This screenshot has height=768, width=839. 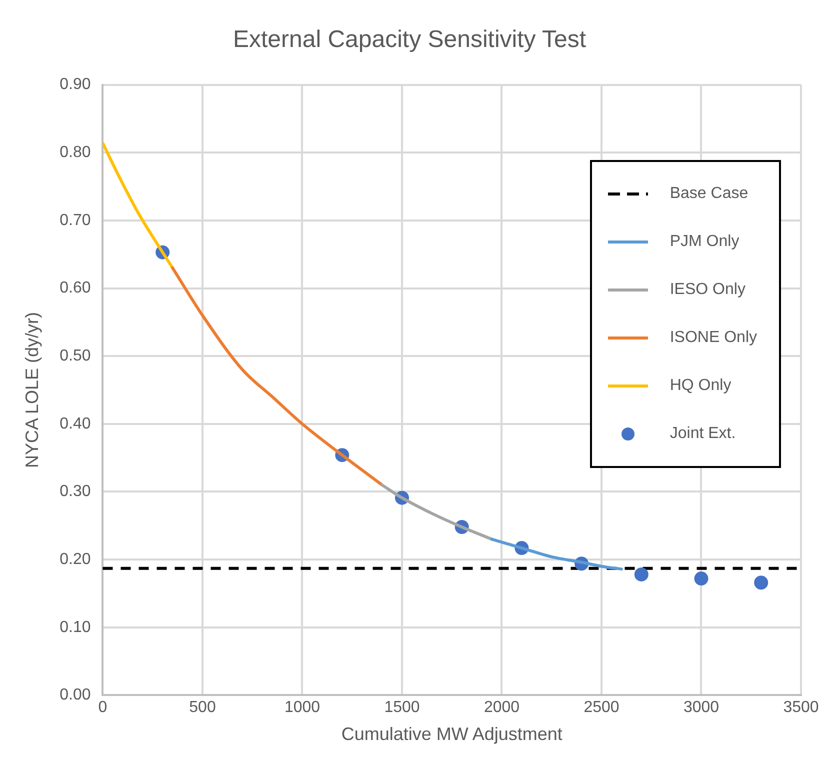 What do you see at coordinates (75, 153) in the screenshot?
I see `y-tick-label: 0.80` at bounding box center [75, 153].